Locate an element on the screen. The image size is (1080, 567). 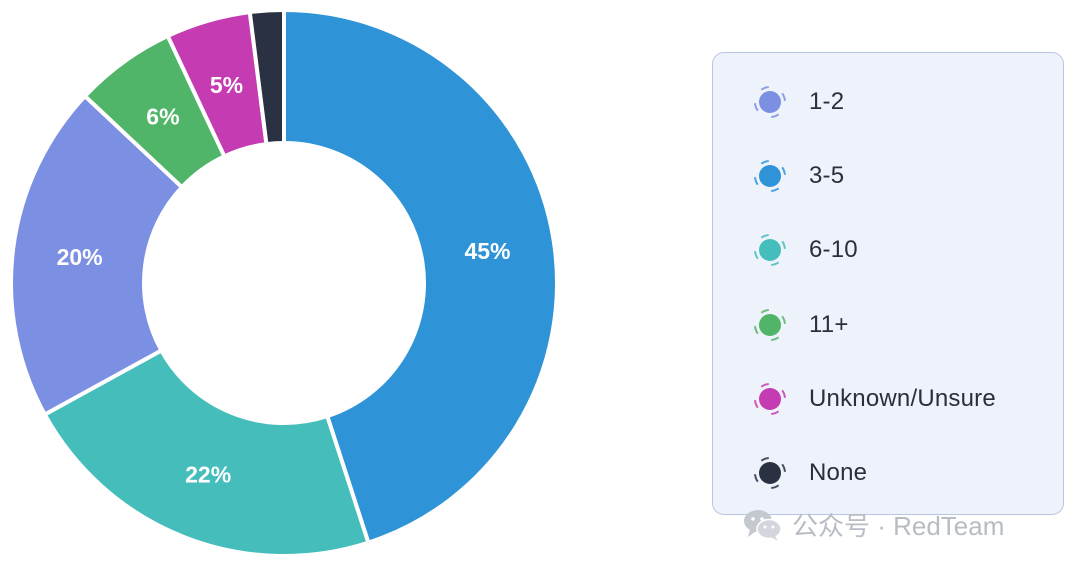
legend-item-unknown-unsure: Unknown/Unsure is located at coordinates (888, 411).